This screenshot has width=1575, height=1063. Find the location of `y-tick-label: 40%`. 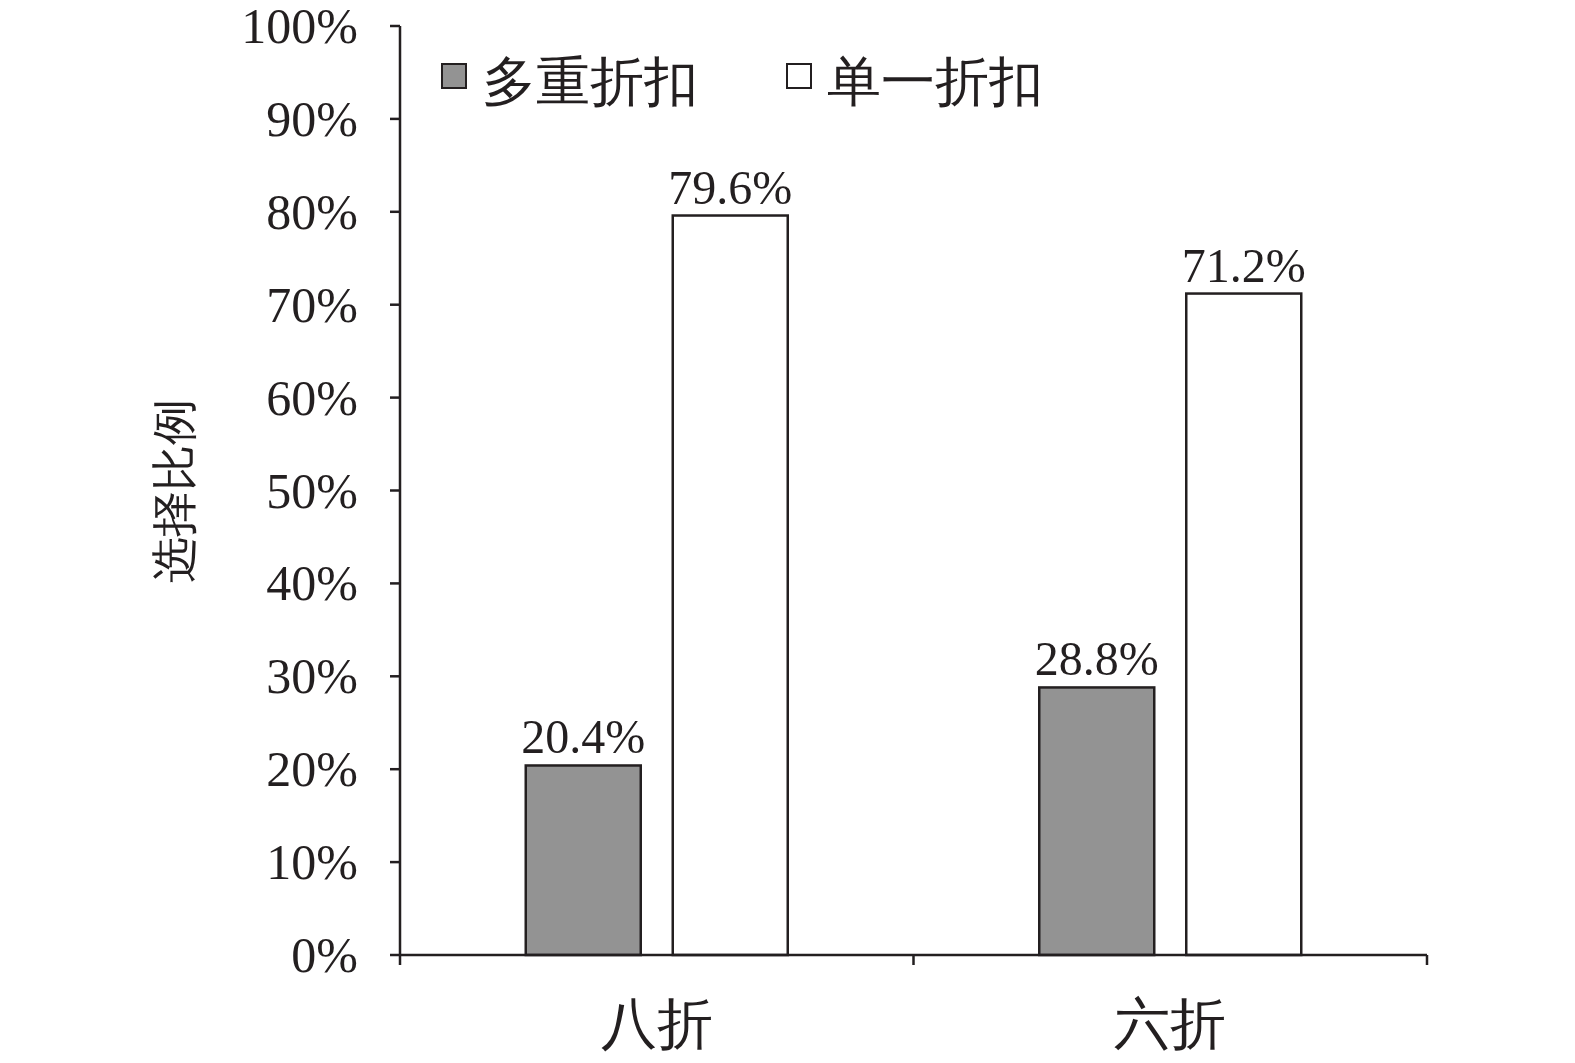

y-tick-label: 40% is located at coordinates (312, 583).